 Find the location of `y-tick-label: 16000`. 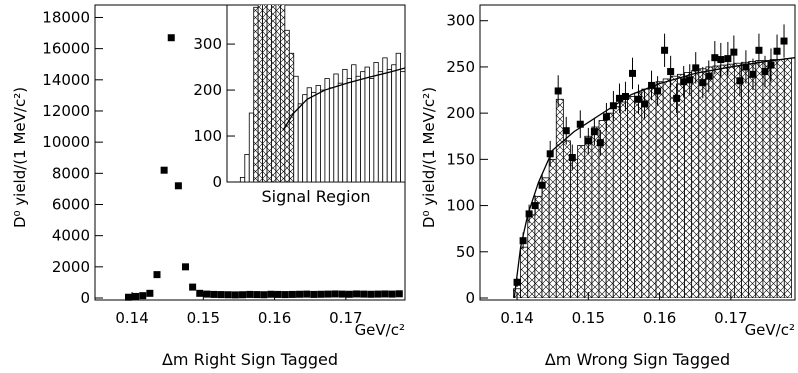

y-tick-label: 16000 is located at coordinates (66, 49).